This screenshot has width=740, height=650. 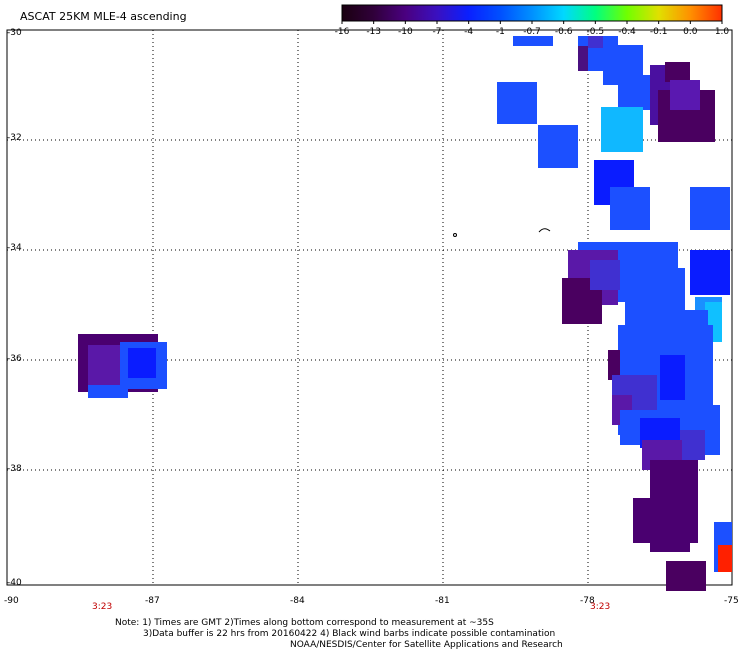 I want to click on colorbar-label: -1, so click(x=500, y=32).